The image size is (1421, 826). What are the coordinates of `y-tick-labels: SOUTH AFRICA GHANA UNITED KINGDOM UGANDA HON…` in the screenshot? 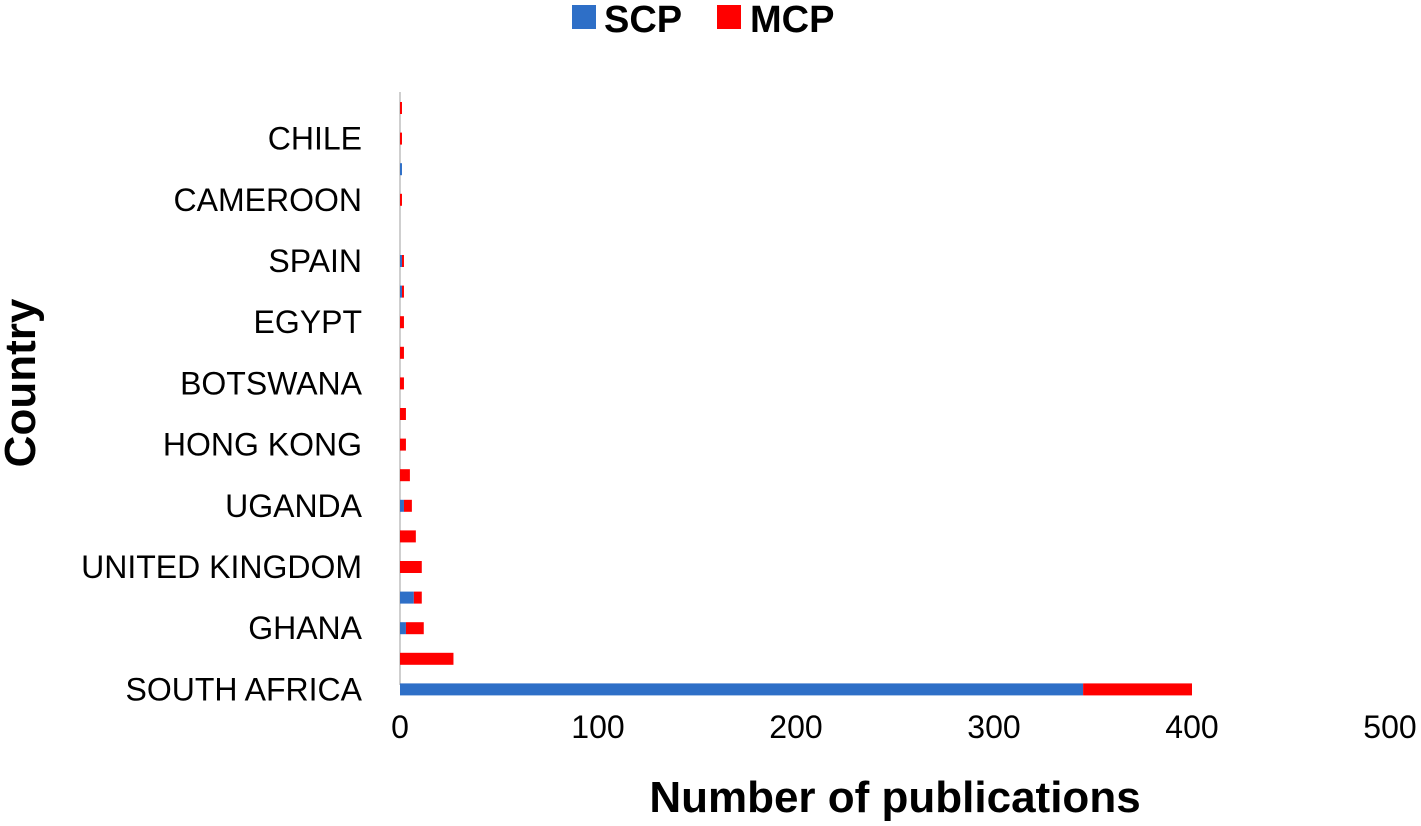 It's located at (222, 414).